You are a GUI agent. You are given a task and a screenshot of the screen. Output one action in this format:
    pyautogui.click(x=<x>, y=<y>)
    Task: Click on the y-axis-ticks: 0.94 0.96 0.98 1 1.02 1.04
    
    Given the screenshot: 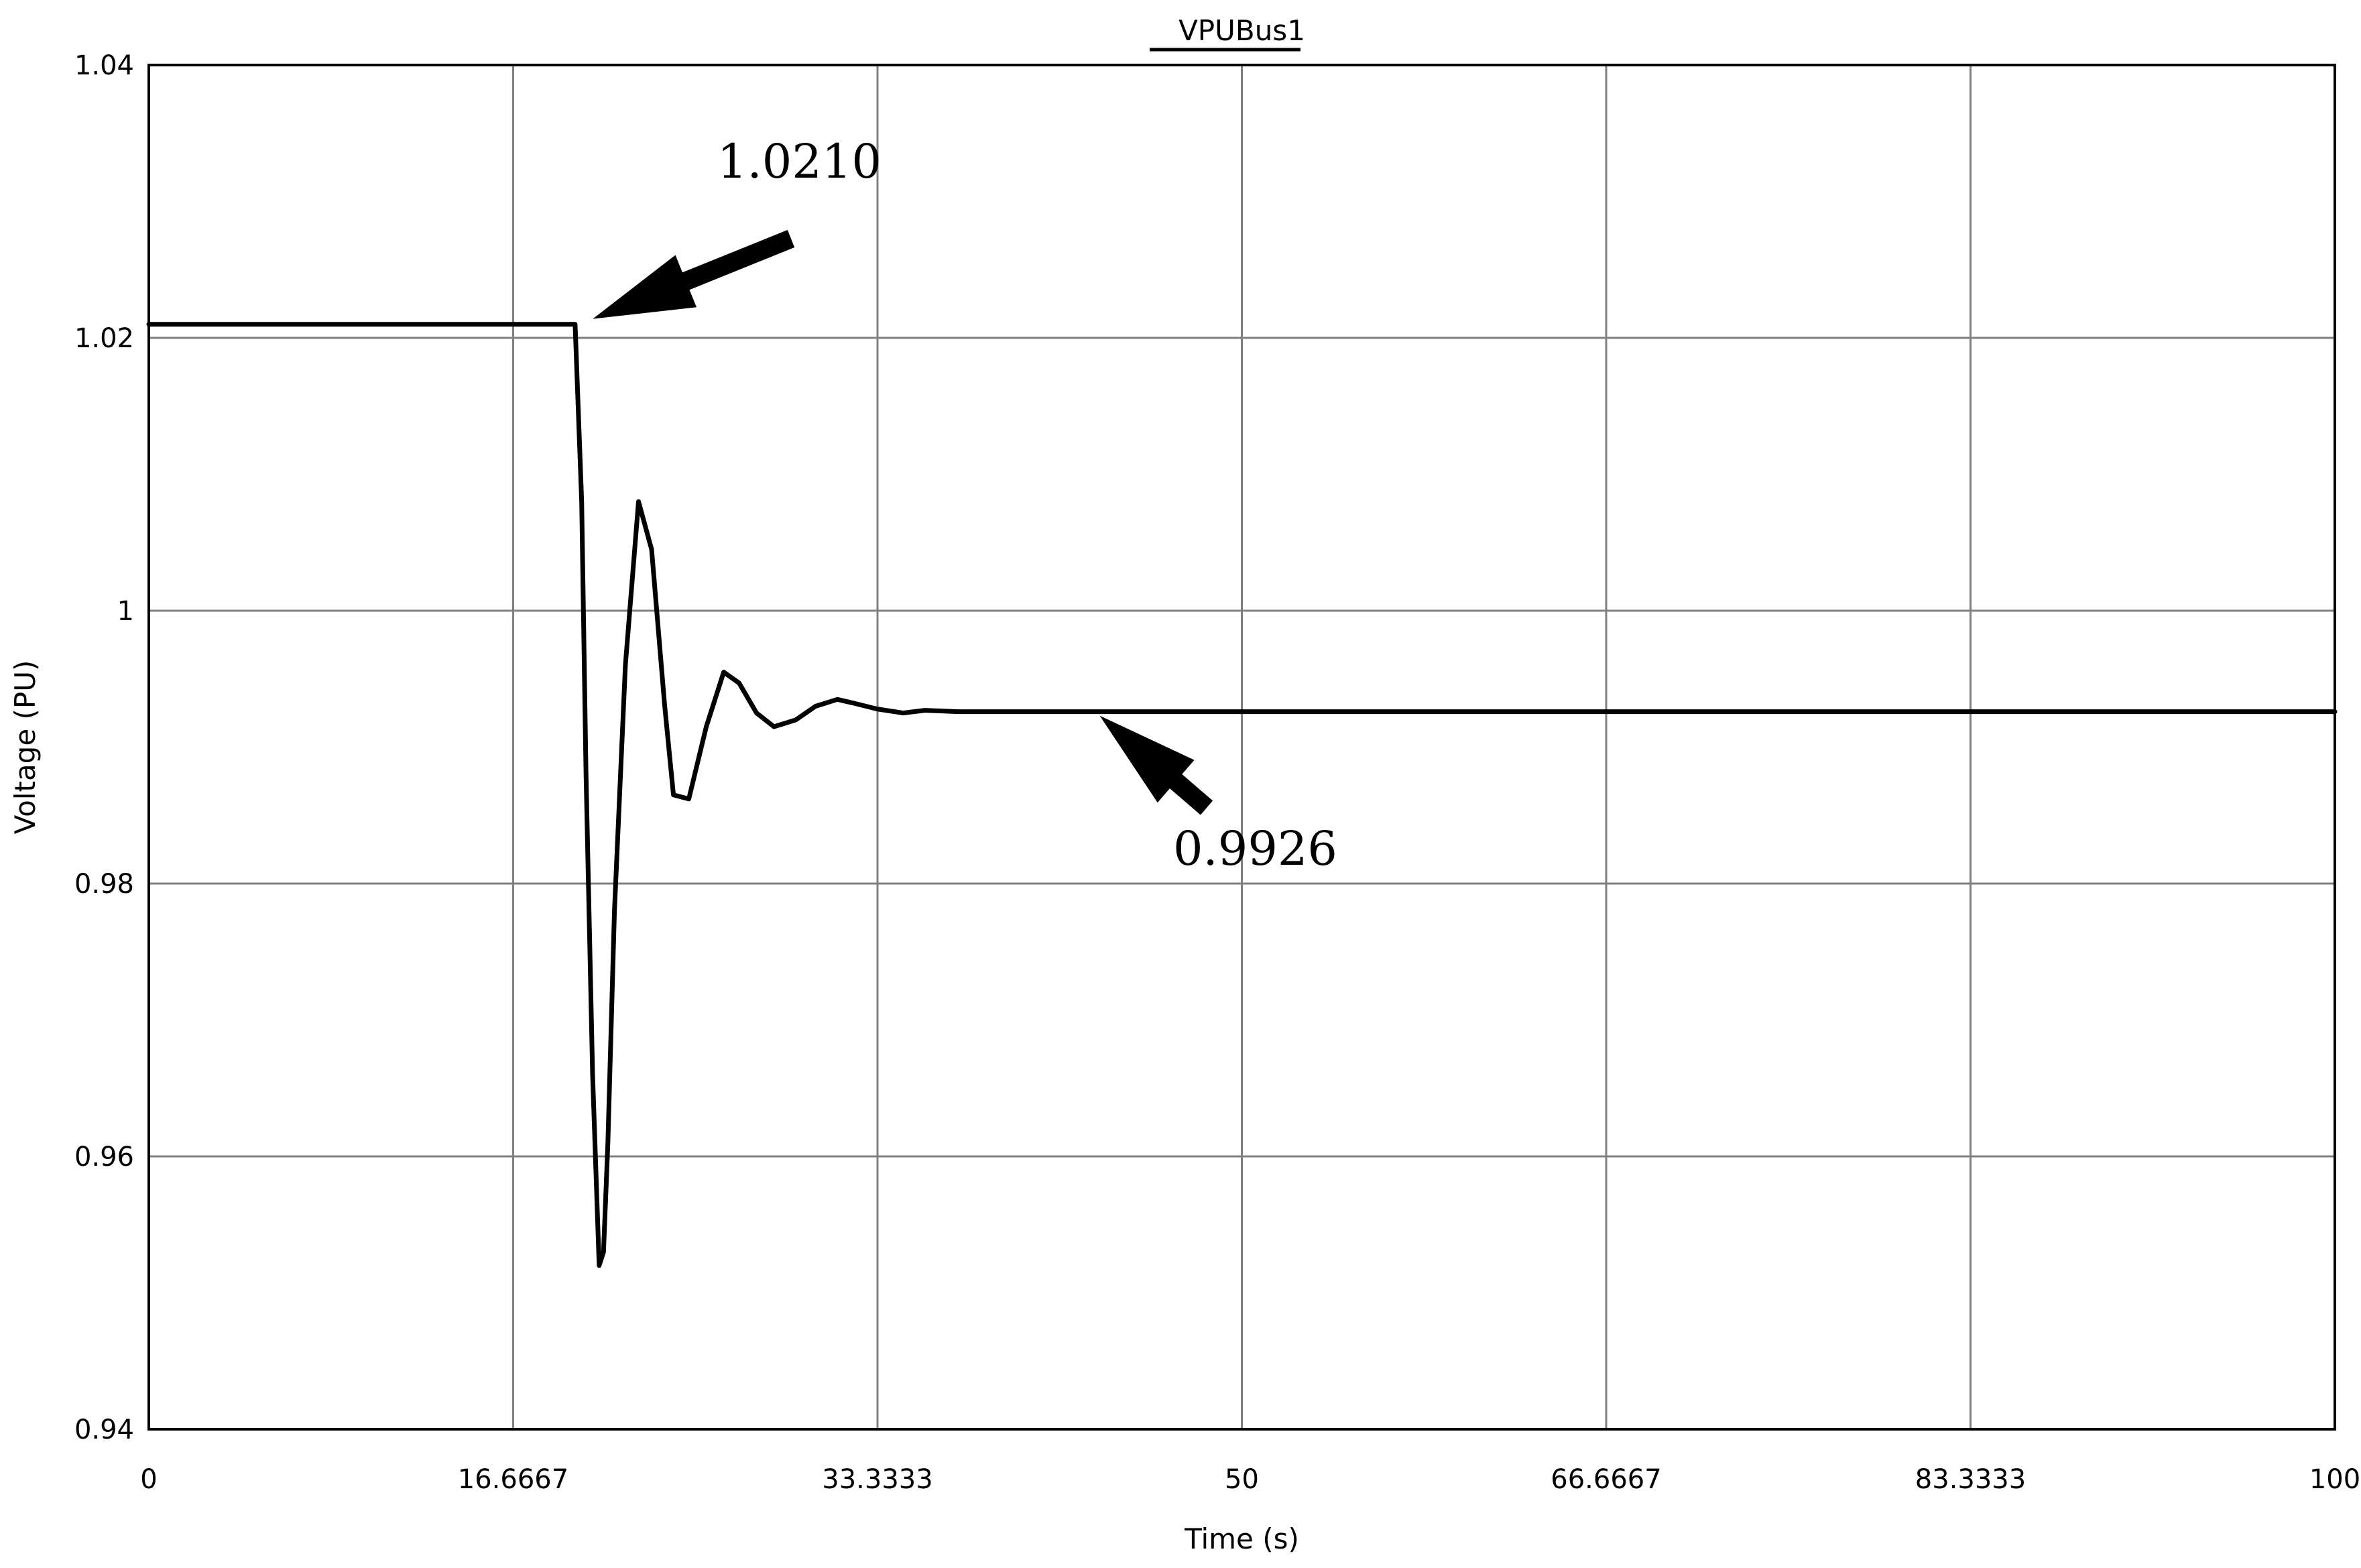 What is the action you would take?
    pyautogui.click(x=104, y=748)
    